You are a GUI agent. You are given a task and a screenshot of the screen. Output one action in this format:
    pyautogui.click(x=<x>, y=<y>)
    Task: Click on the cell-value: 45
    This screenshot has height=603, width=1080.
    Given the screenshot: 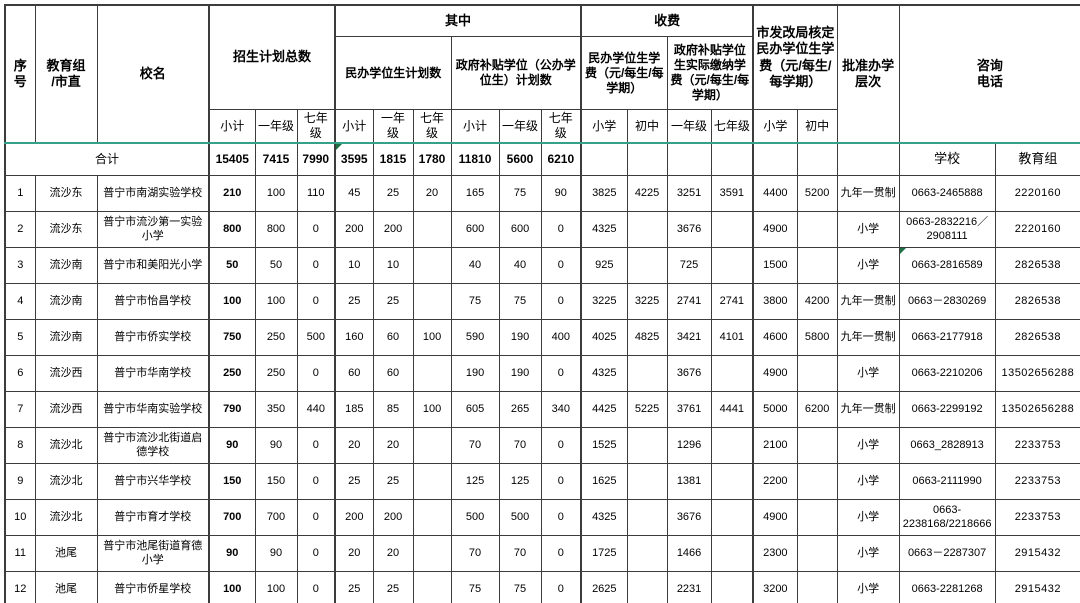 What is the action you would take?
    pyautogui.click(x=354, y=193)
    